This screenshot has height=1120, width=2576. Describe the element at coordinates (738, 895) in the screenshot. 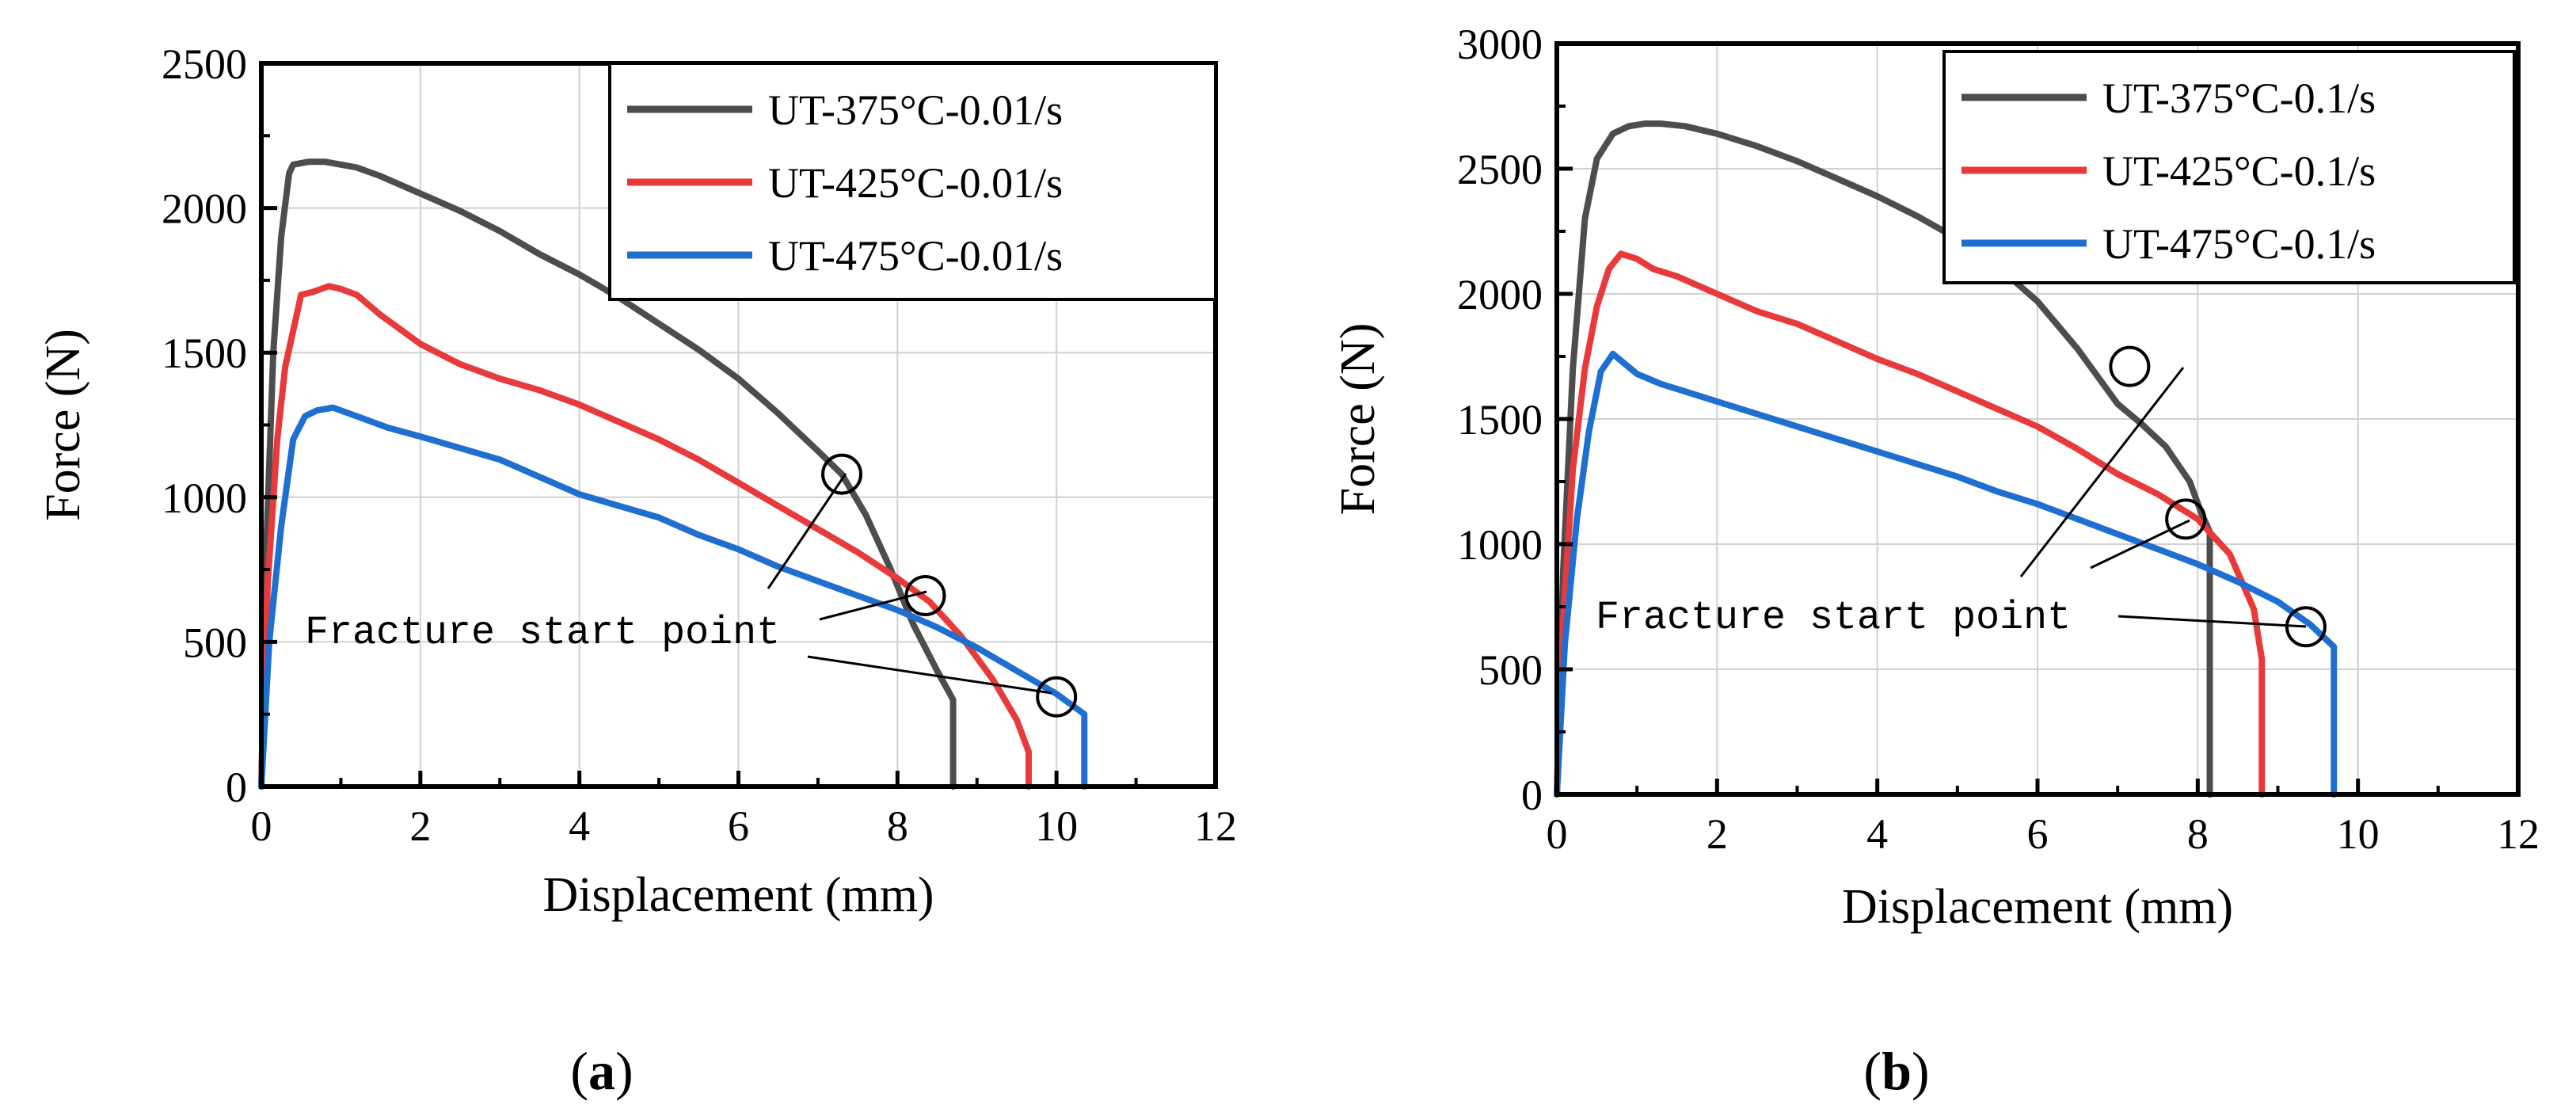

I see `x-axis-title-a: Displacement (mm)` at that location.